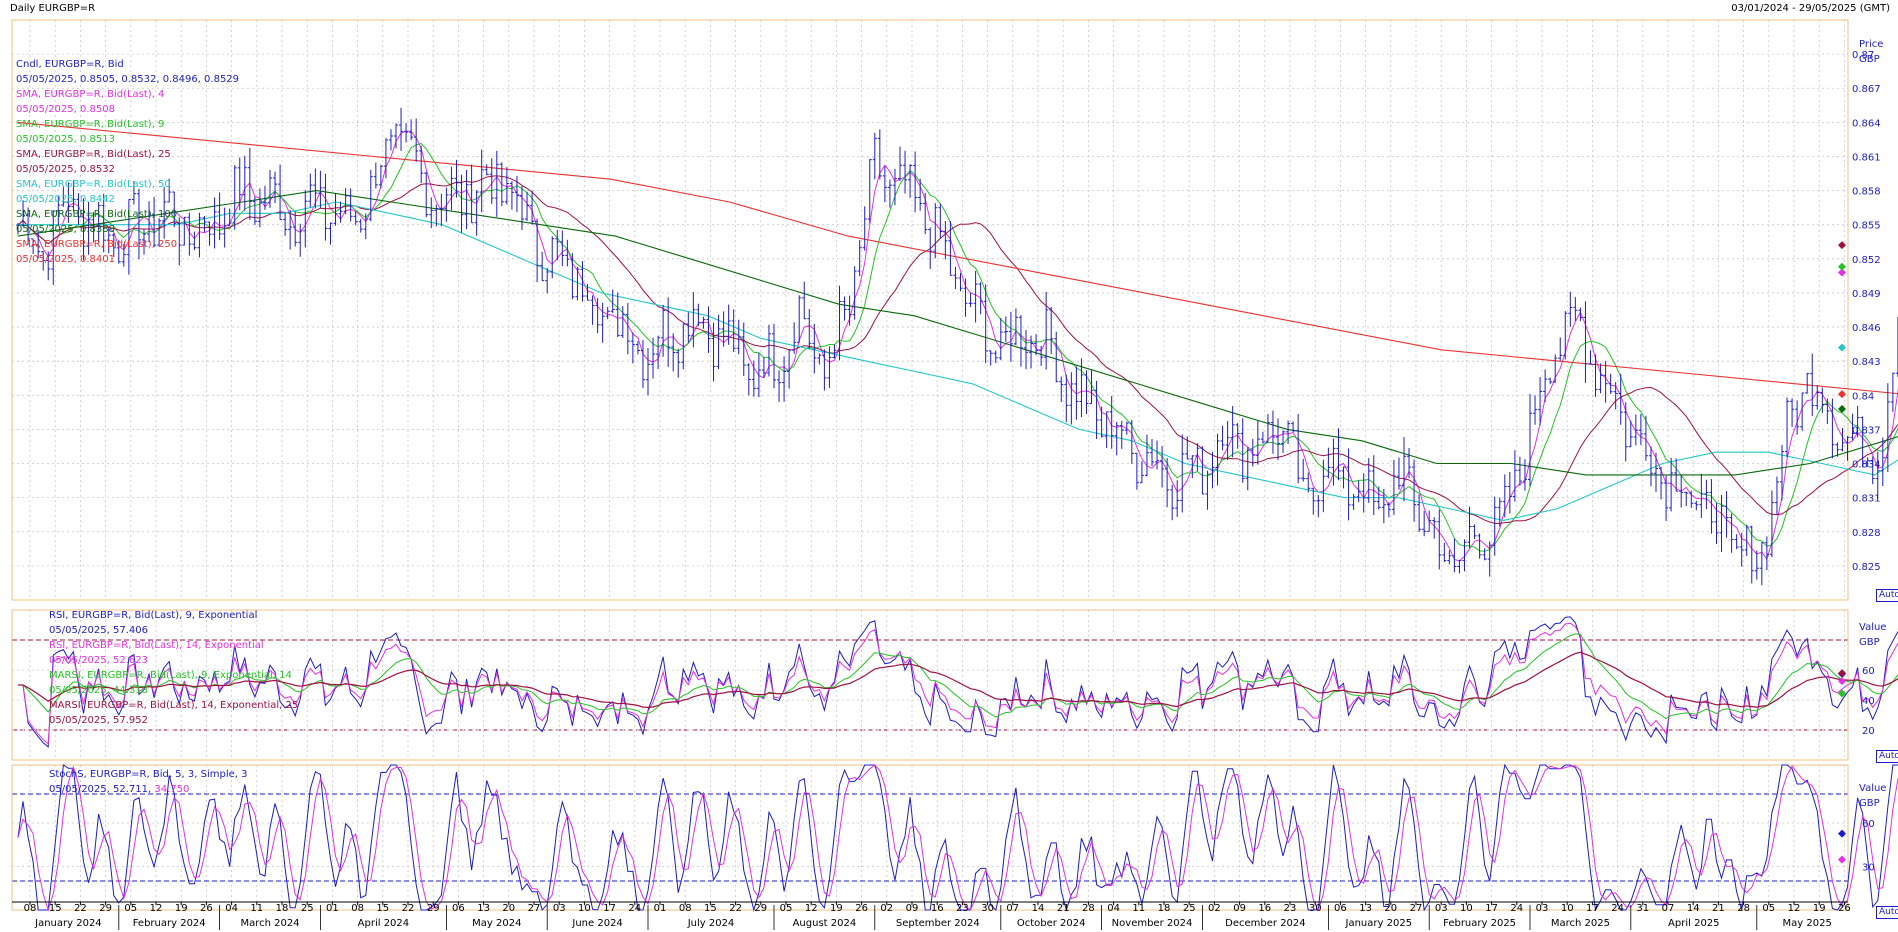 The width and height of the screenshot is (1898, 932). I want to click on x-tick-label: 17, so click(609, 908).